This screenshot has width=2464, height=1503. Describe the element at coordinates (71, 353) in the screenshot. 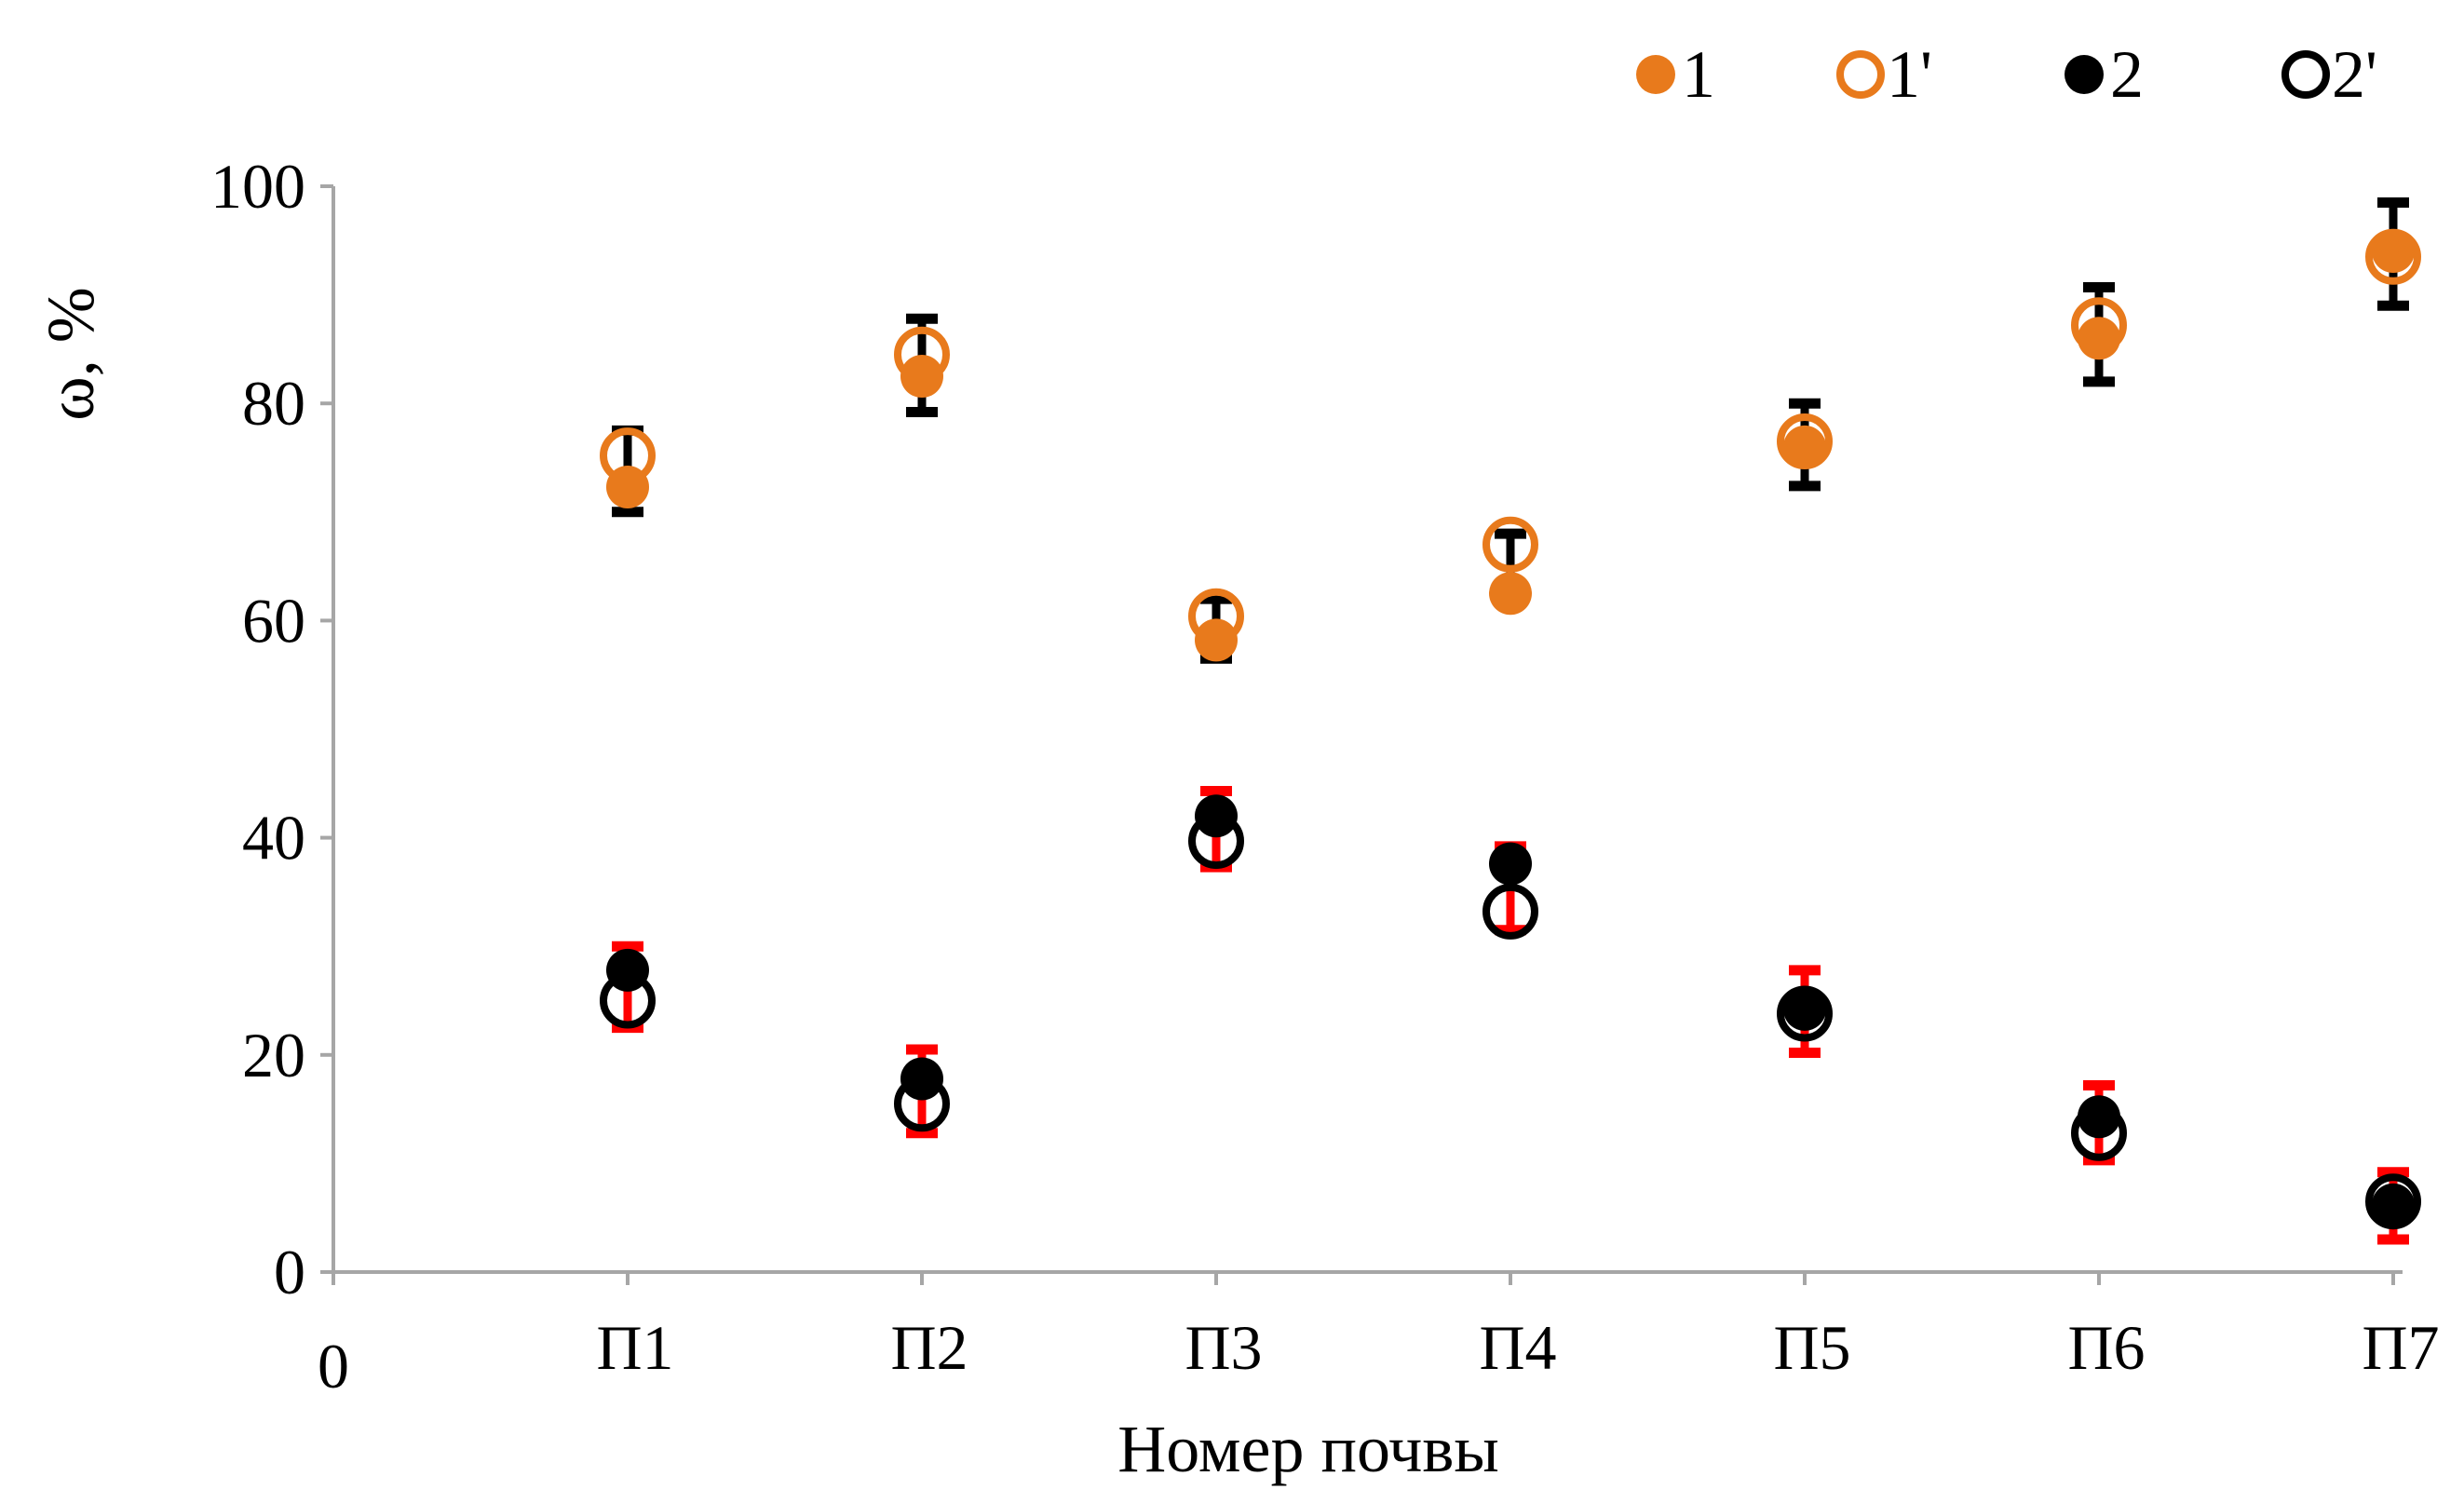

I see `y-axis-label: ω, %` at that location.